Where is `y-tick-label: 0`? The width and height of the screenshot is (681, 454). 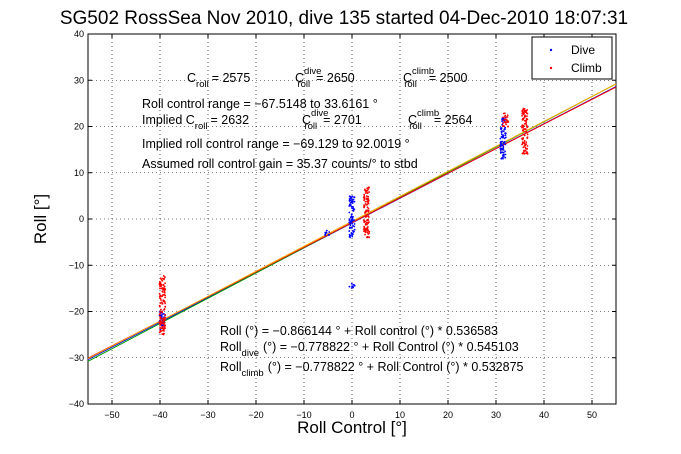 y-tick-label: 0 is located at coordinates (81, 219).